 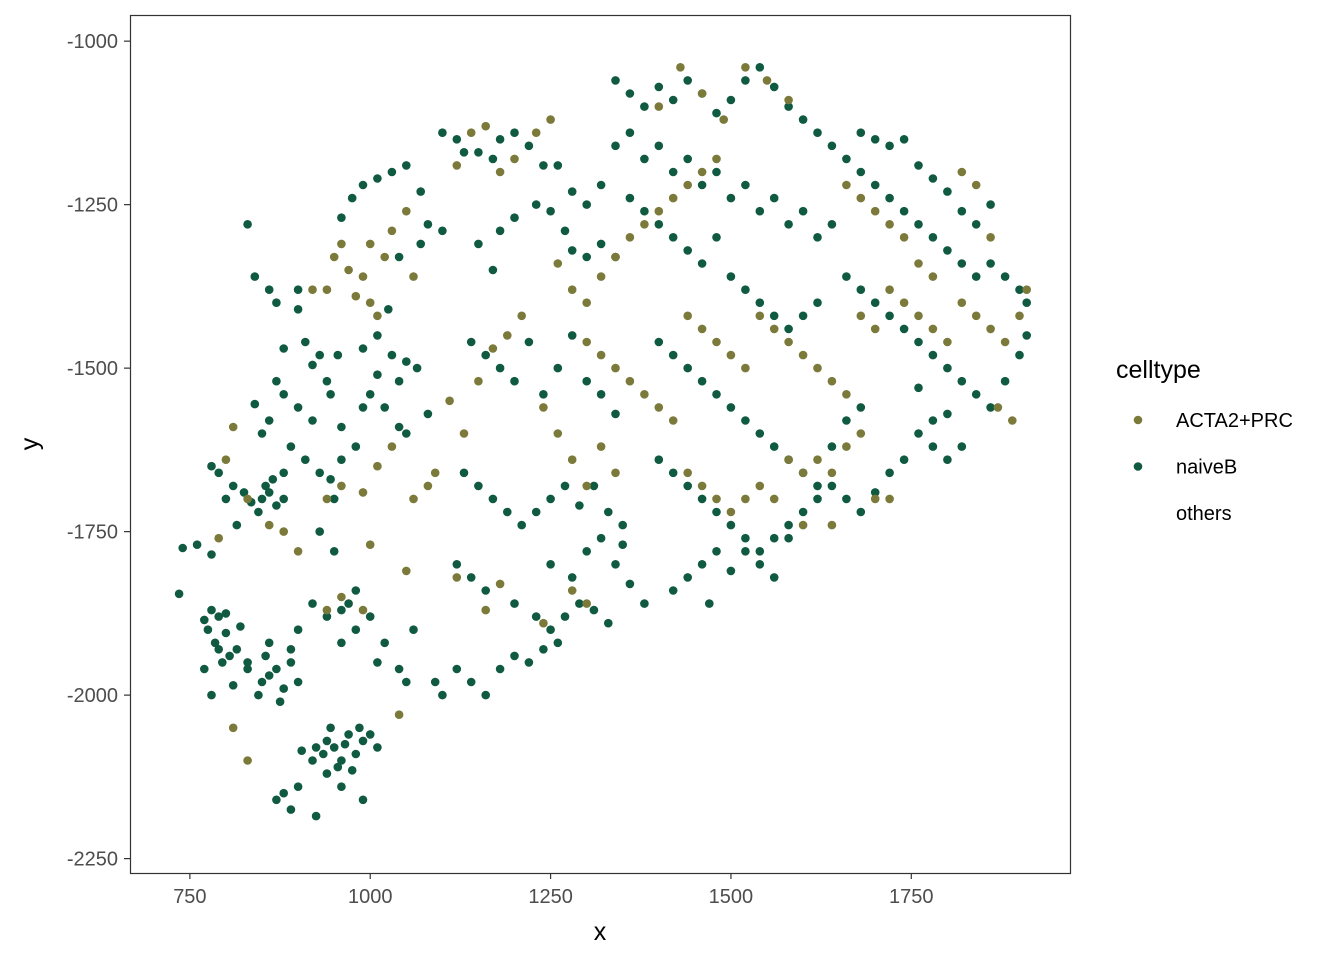 What do you see at coordinates (731, 897) in the screenshot?
I see `x-tick-label: 1500` at bounding box center [731, 897].